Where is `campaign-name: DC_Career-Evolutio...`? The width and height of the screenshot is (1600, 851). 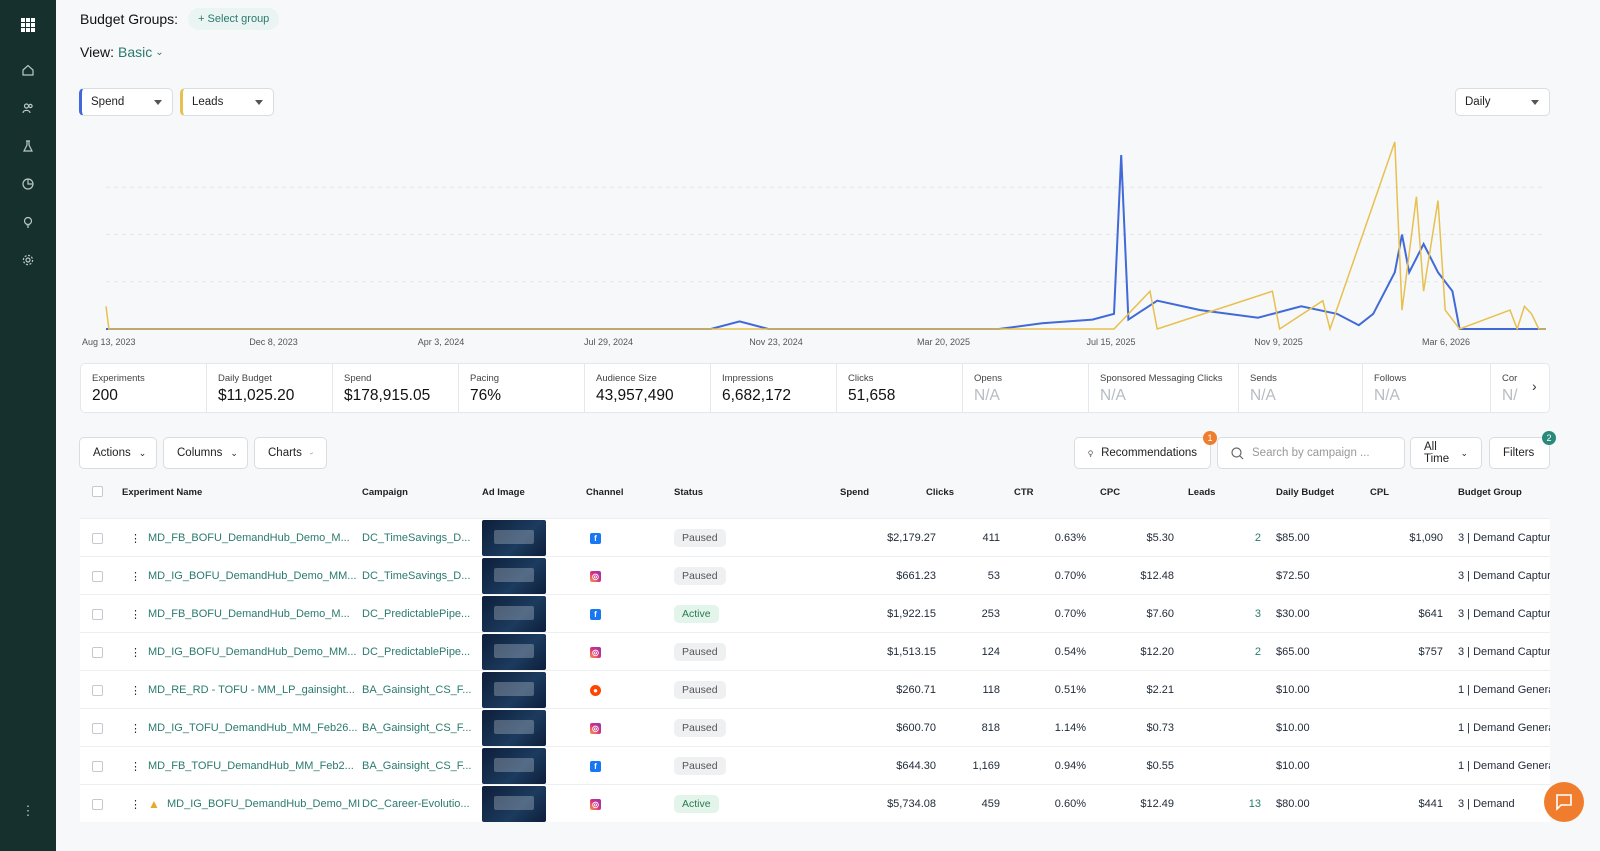
campaign-name: DC_Career-Evolutio... is located at coordinates (416, 804).